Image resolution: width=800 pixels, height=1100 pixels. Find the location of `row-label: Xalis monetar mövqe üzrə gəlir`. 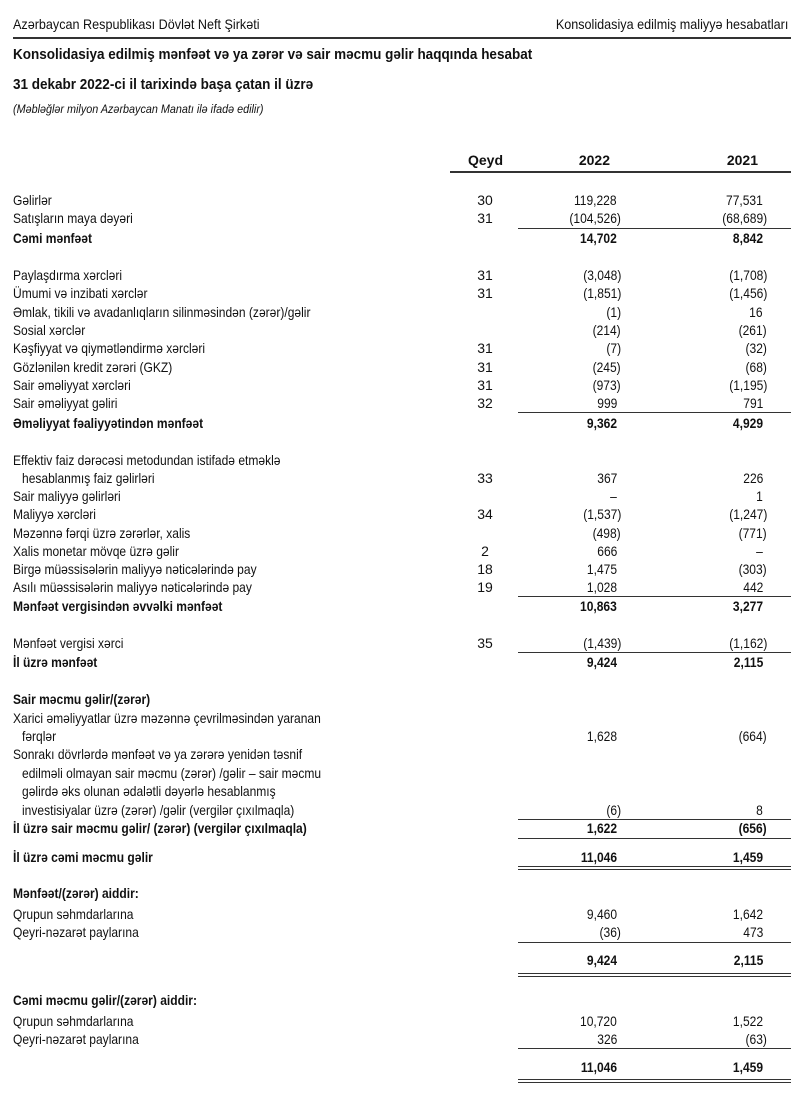

row-label: Xalis monetar mövqe üzrə gəlir is located at coordinates (96, 551).